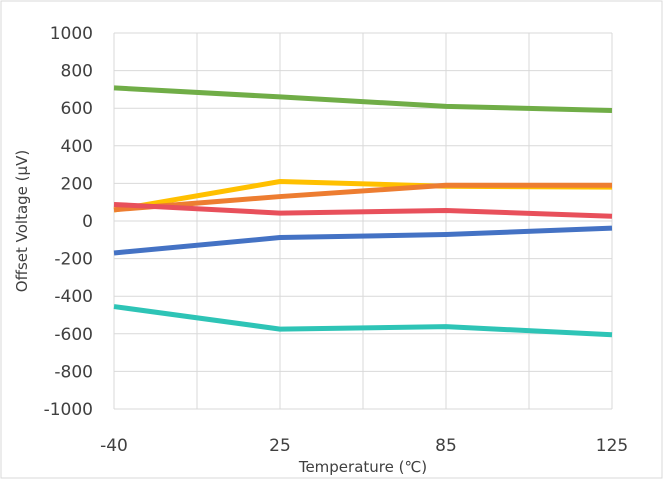  What do you see at coordinates (114, 446) in the screenshot?
I see `x-tick-label: -40` at bounding box center [114, 446].